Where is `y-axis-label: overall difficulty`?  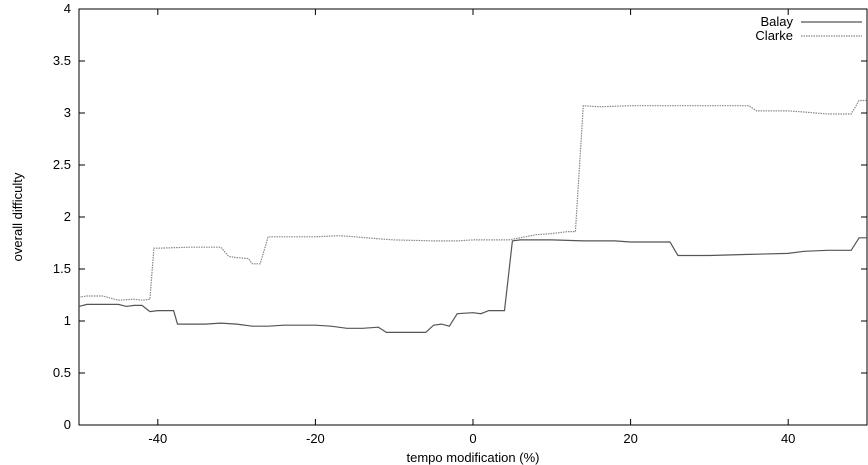 y-axis-label: overall difficulty is located at coordinates (17, 216).